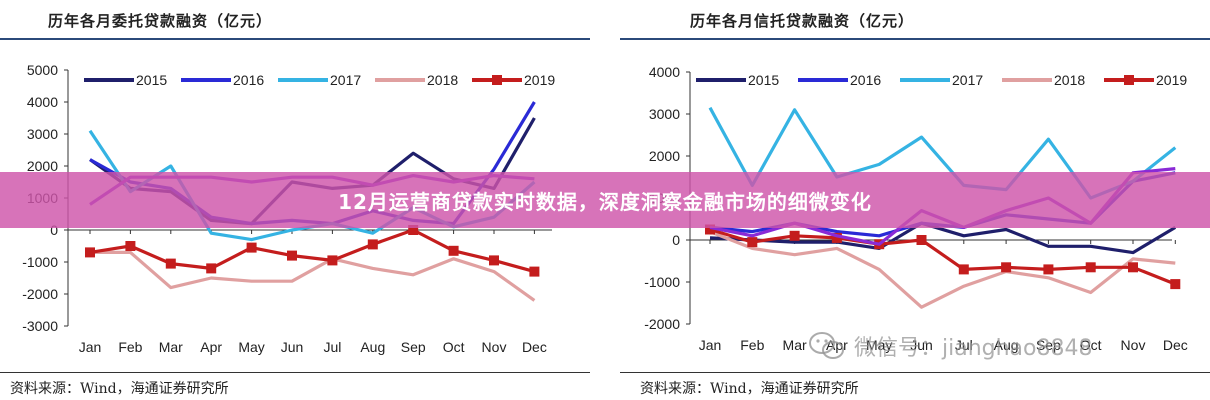  I want to click on chart-title: 历年各月委托贷款融资（亿元）, so click(160, 21).